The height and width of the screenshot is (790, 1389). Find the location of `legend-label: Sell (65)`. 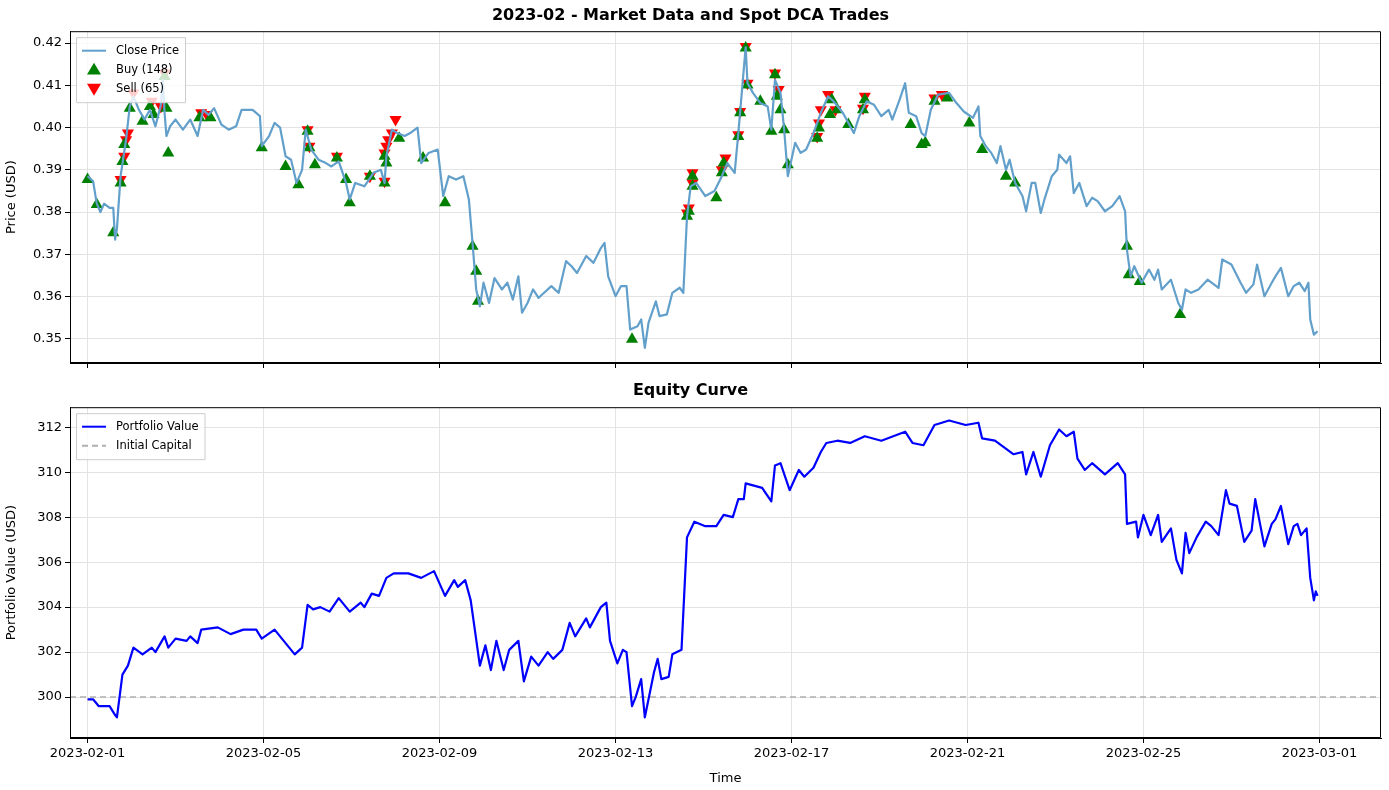

legend-label: Sell (65) is located at coordinates (140, 87).